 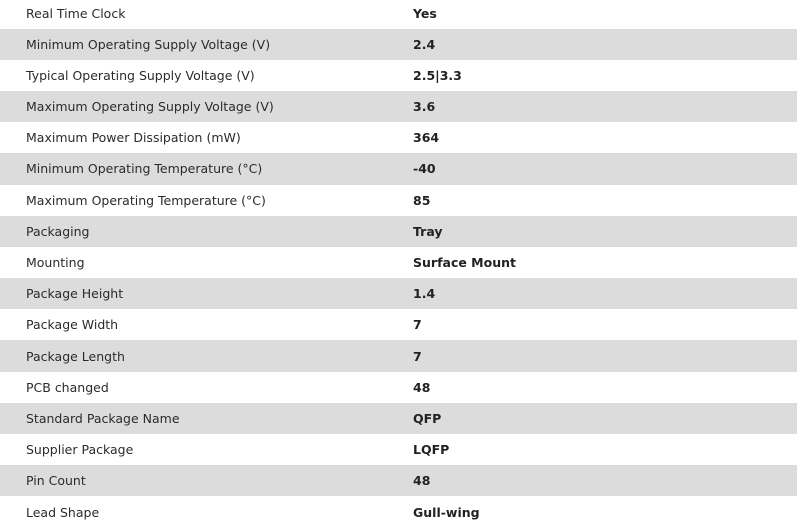 What do you see at coordinates (398, 231) in the screenshot?
I see `spec-row: Packaging Tray` at bounding box center [398, 231].